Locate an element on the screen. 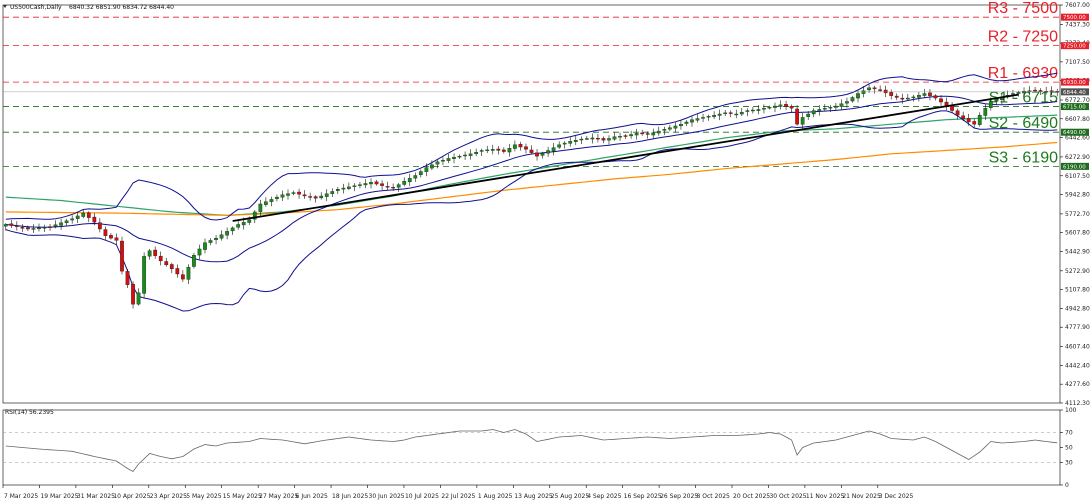 The height and width of the screenshot is (504, 1090). y-tick-label: 6442.60 is located at coordinates (1077, 138).